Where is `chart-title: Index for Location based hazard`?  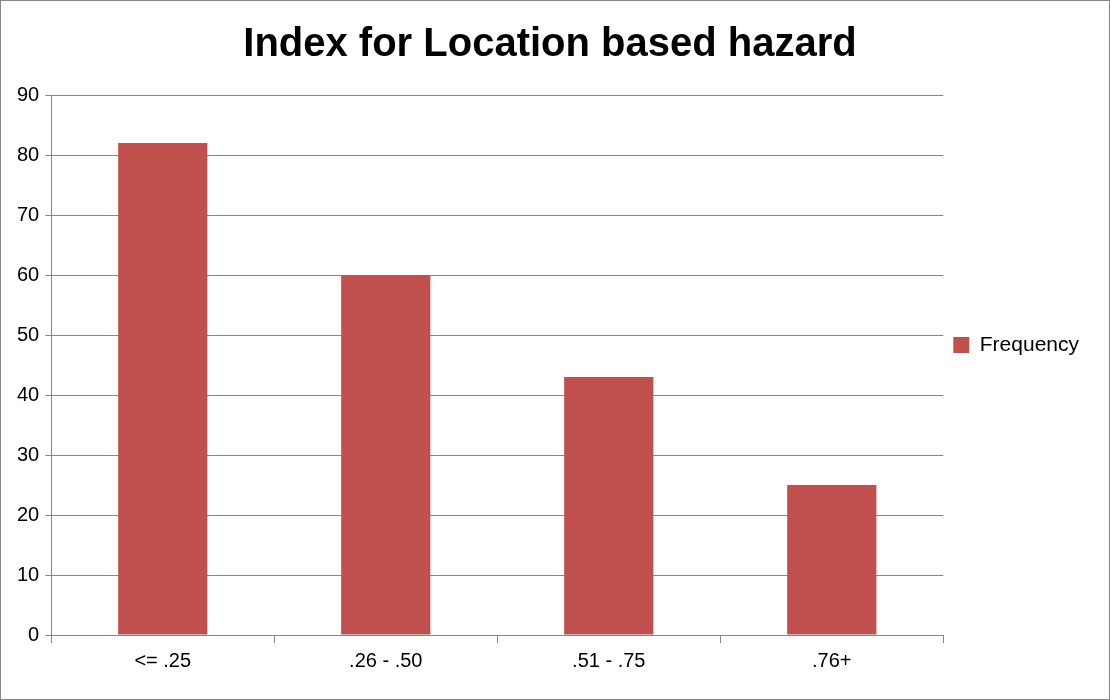
chart-title: Index for Location based hazard is located at coordinates (550, 42).